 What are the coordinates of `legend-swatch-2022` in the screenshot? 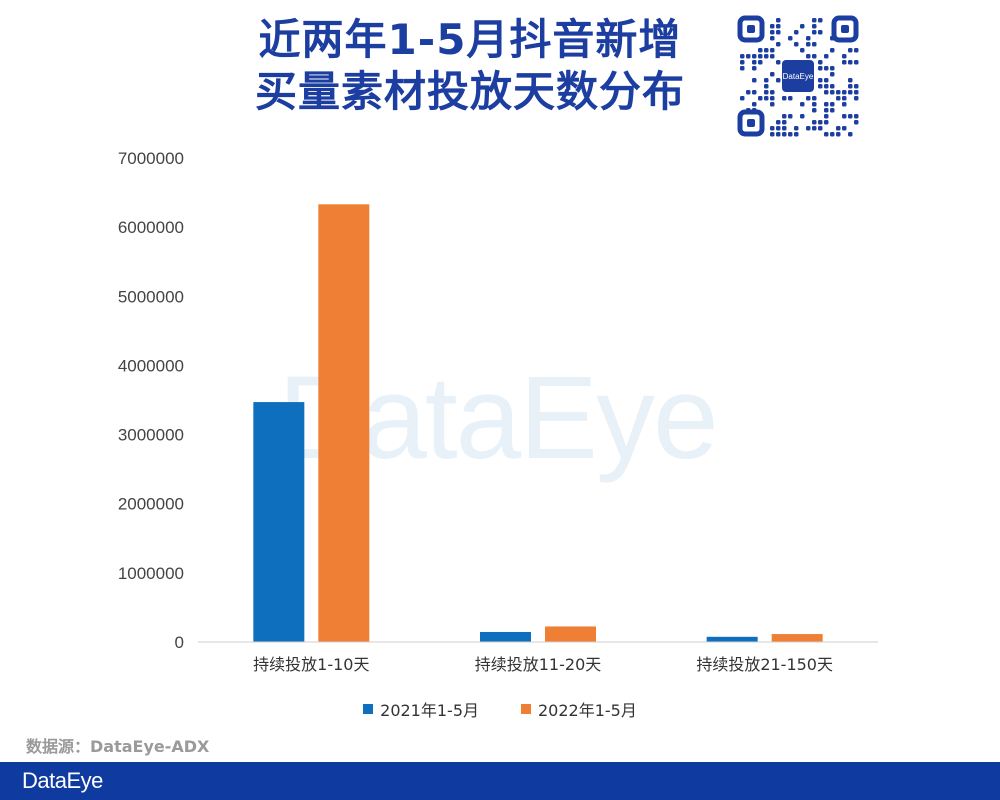 It's located at (526, 709).